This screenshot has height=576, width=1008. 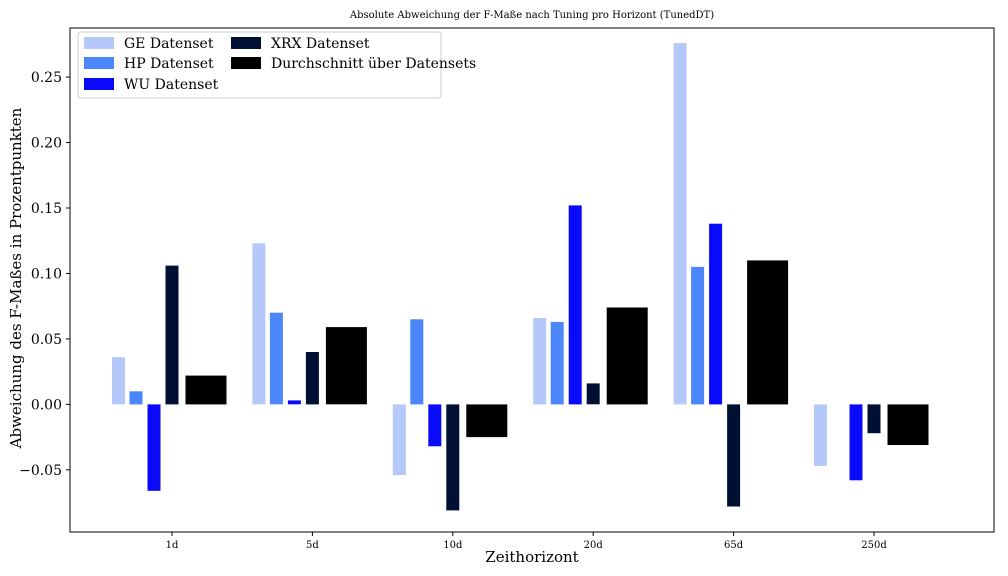 I want to click on bar-durchschnitt-ber-datensets-250d, so click(x=908, y=424).